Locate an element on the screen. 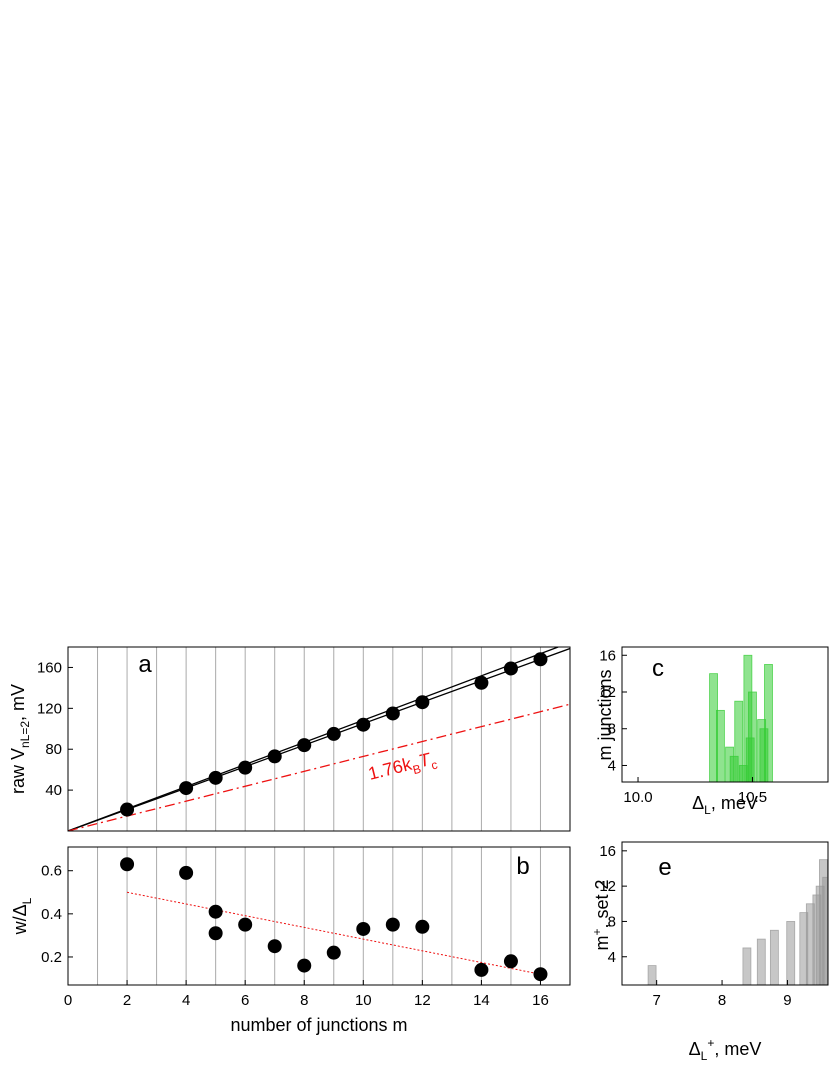  y-tick-label: 0.4 is located at coordinates (51, 914).